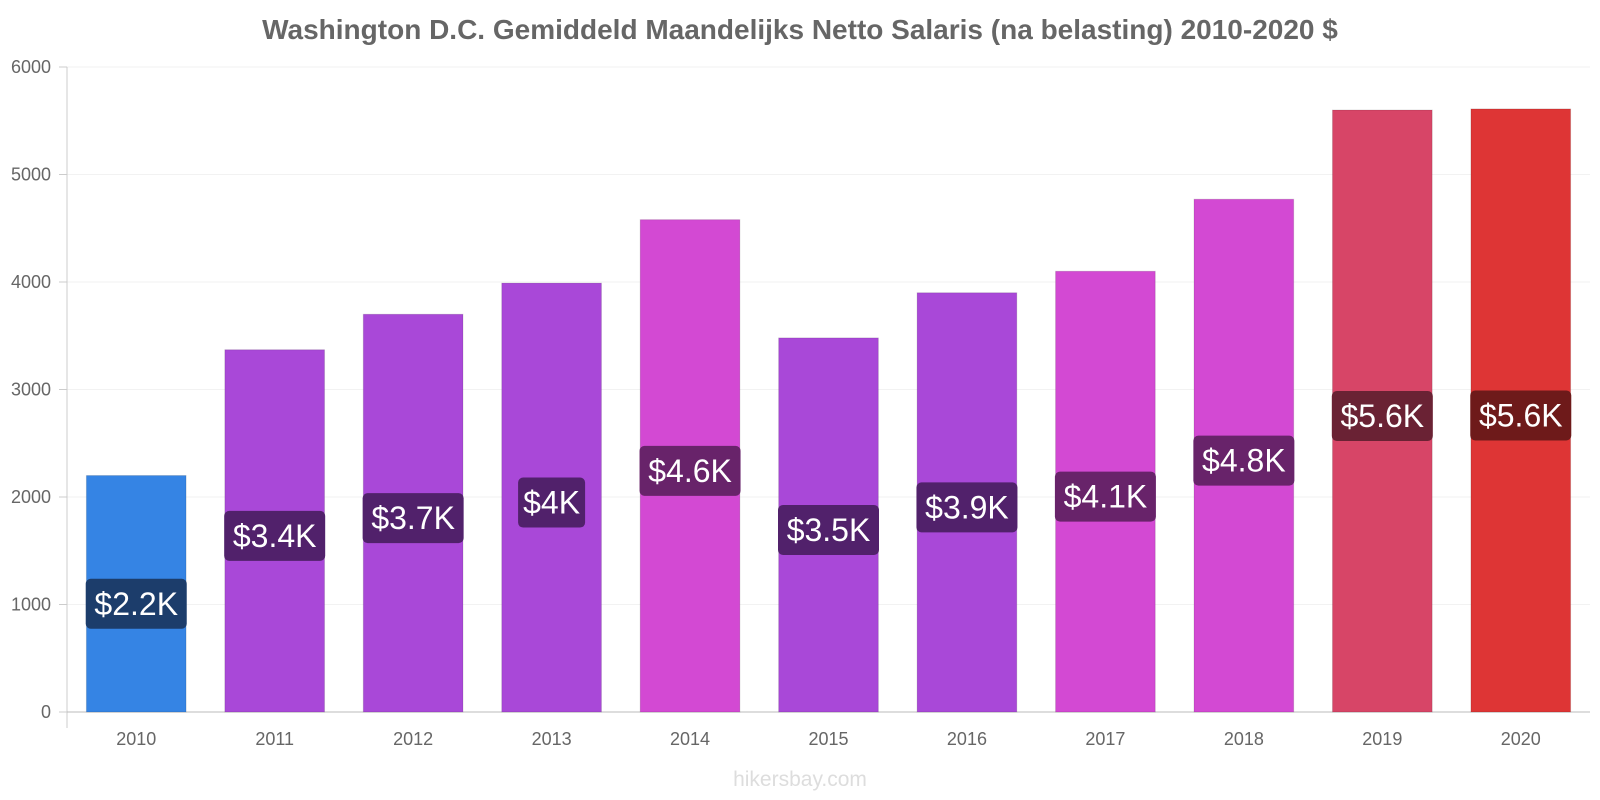  I want to click on data-label-text: $4.6K, so click(690, 471).